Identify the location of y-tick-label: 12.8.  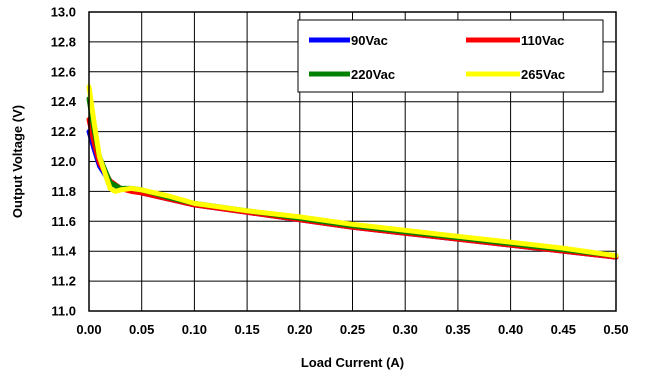
(63, 41).